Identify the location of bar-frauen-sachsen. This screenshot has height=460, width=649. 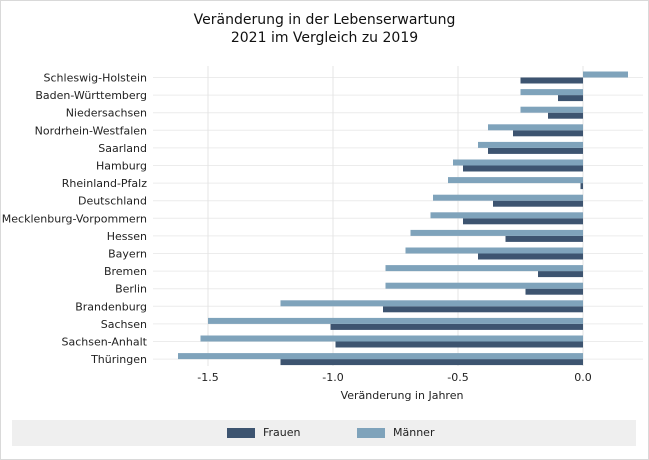
(456, 326).